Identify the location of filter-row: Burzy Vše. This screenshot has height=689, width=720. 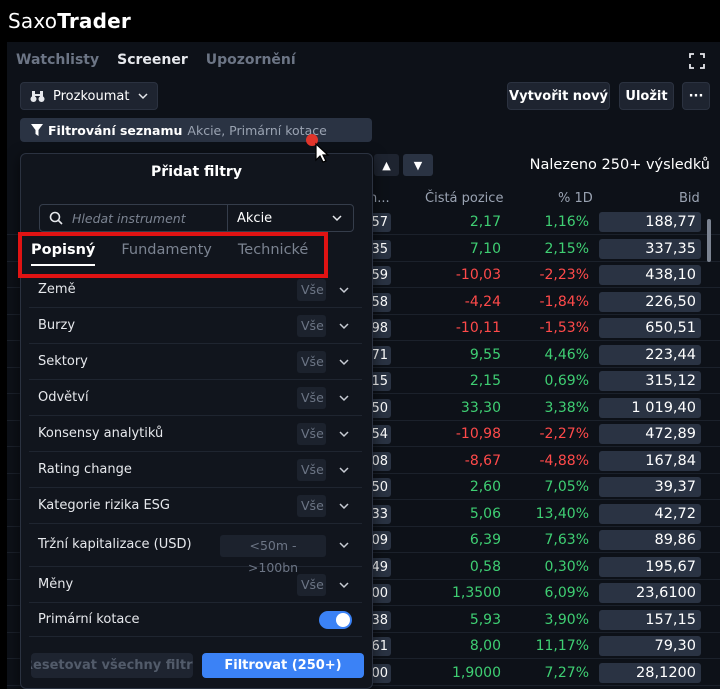
(195, 326).